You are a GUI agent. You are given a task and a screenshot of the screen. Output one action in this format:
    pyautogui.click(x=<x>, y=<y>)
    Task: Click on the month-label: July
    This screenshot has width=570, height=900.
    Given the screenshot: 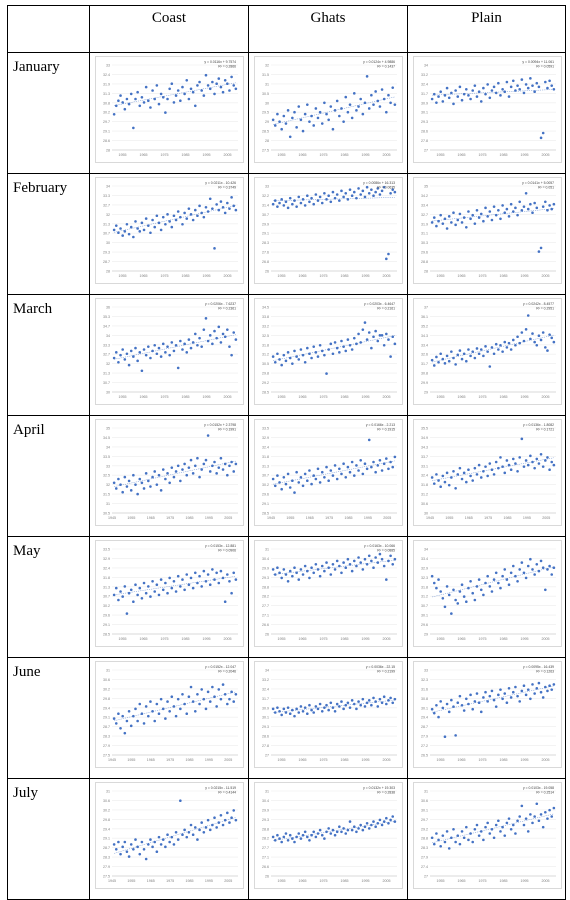 What is the action you would take?
    pyautogui.click(x=48, y=839)
    